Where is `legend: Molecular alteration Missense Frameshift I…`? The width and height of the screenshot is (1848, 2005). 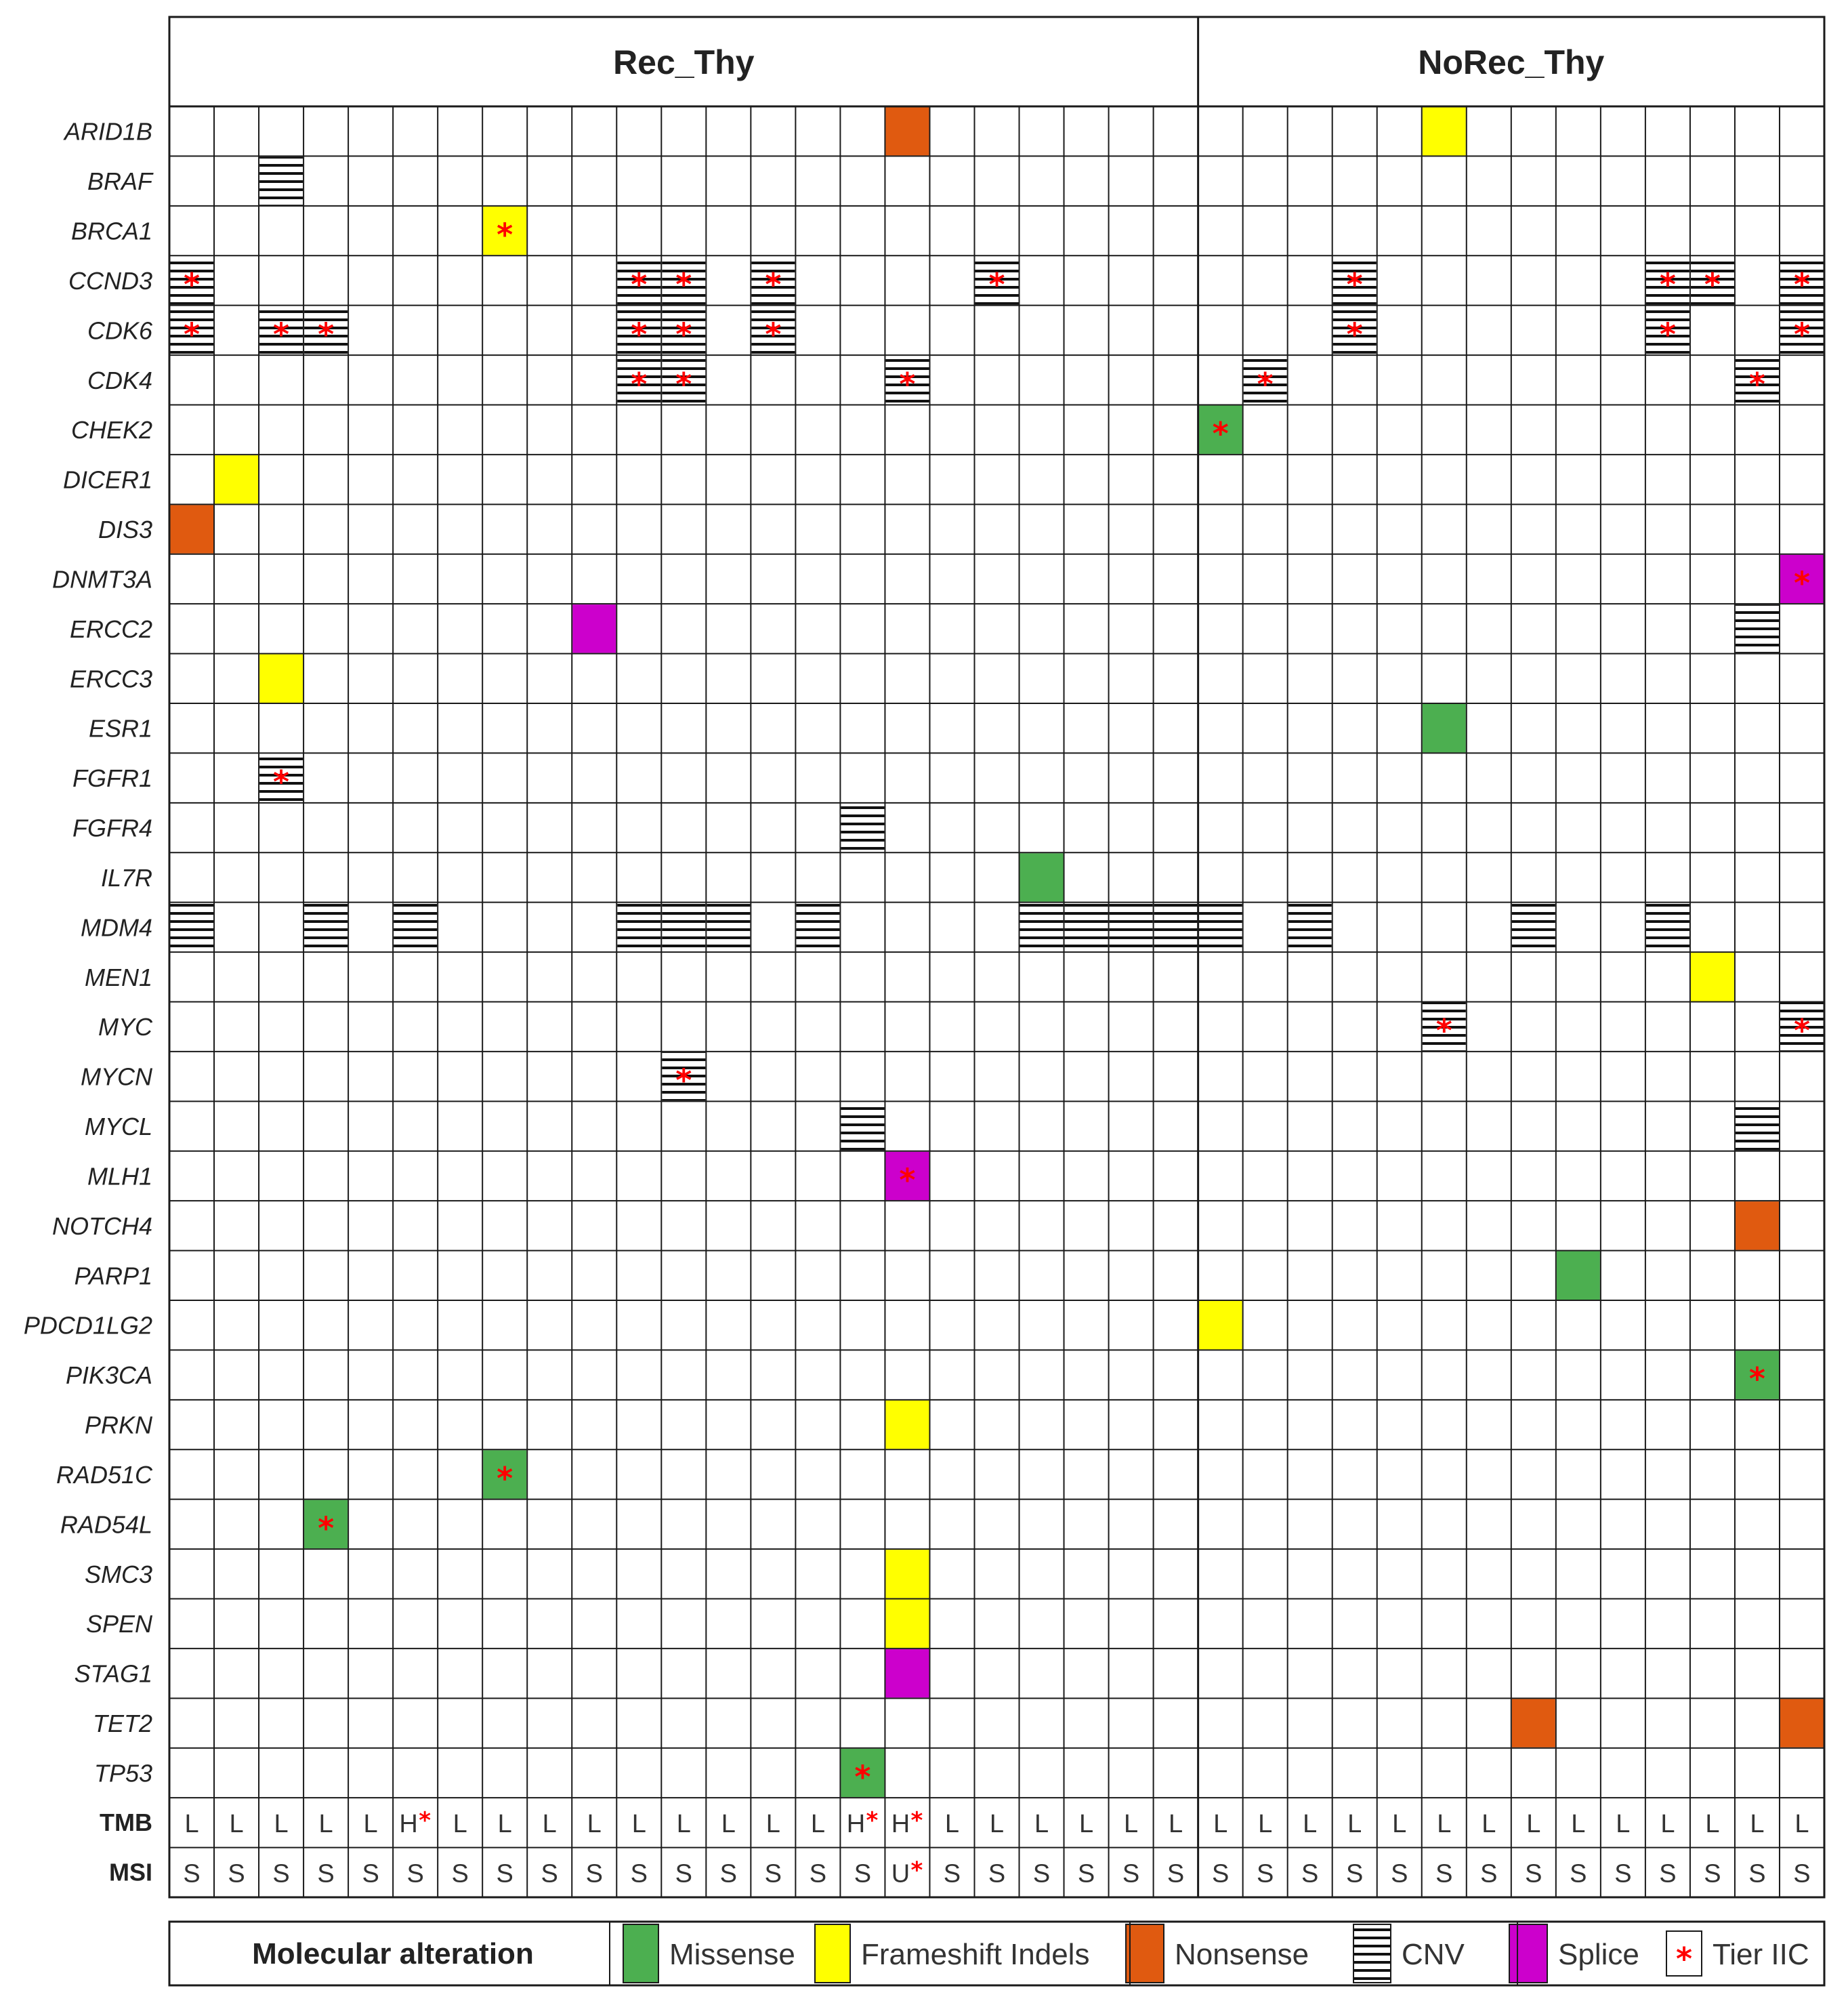
legend: Molecular alteration Missense Frameshift I… is located at coordinates (997, 1953).